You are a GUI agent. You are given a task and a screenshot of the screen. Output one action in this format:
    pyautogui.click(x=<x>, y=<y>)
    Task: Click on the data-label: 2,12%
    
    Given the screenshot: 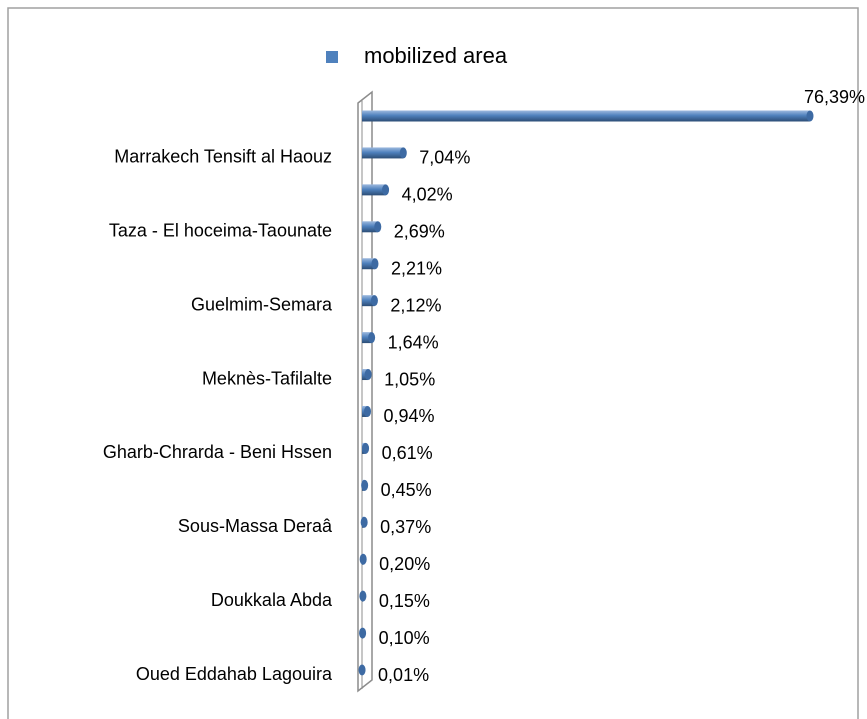 What is the action you would take?
    pyautogui.click(x=415, y=305)
    